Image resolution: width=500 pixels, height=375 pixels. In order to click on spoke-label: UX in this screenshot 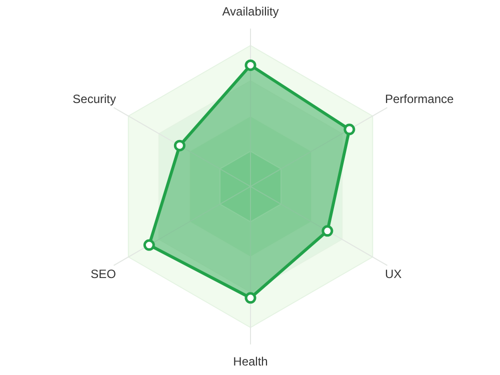, I will do `click(393, 273)`.